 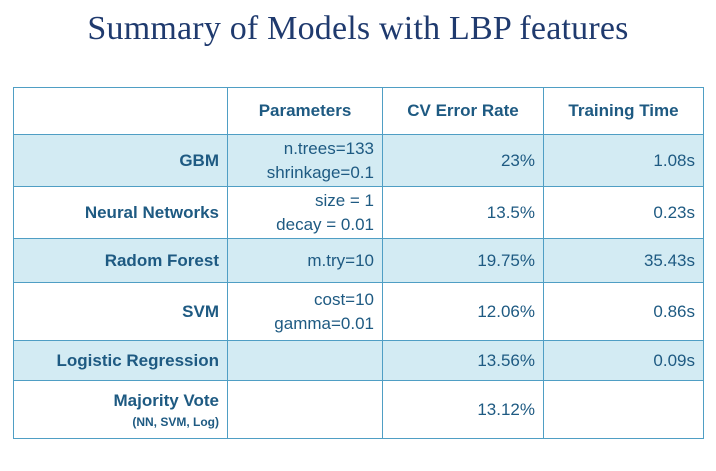 I want to click on header-row: Parameters CV Error Rate Training Time, so click(x=358, y=111).